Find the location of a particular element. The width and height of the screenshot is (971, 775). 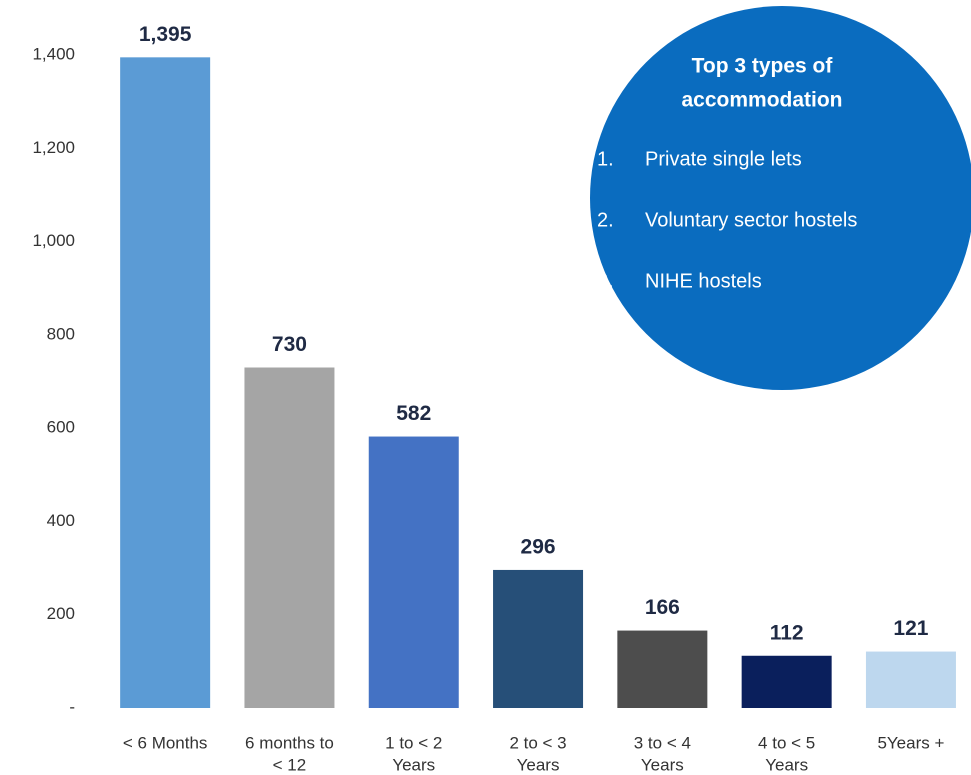

value-label: 1,395 is located at coordinates (165, 34).